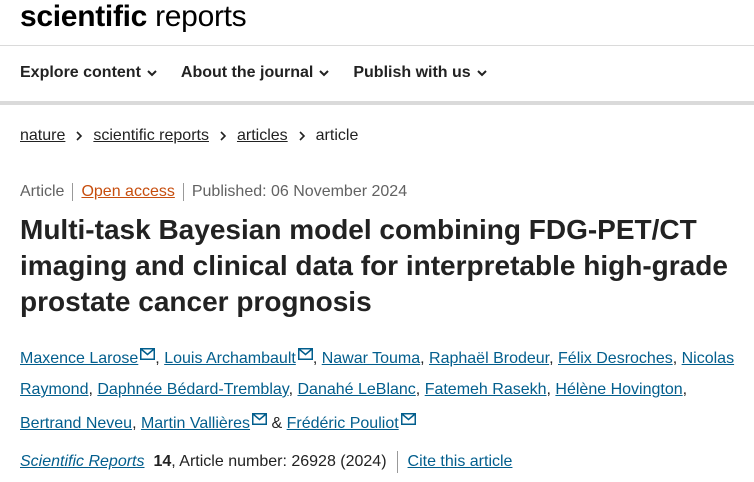 This screenshot has width=754, height=482. What do you see at coordinates (397, 462) in the screenshot?
I see `citation-divider` at bounding box center [397, 462].